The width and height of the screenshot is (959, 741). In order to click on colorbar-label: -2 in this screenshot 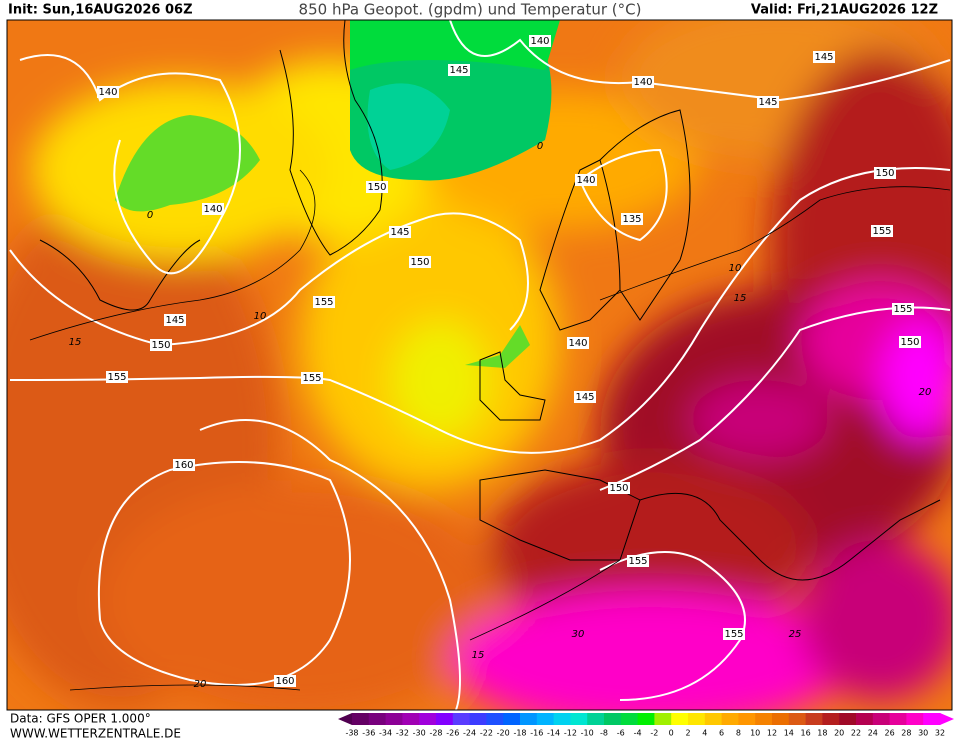, I will do `click(654, 733)`.